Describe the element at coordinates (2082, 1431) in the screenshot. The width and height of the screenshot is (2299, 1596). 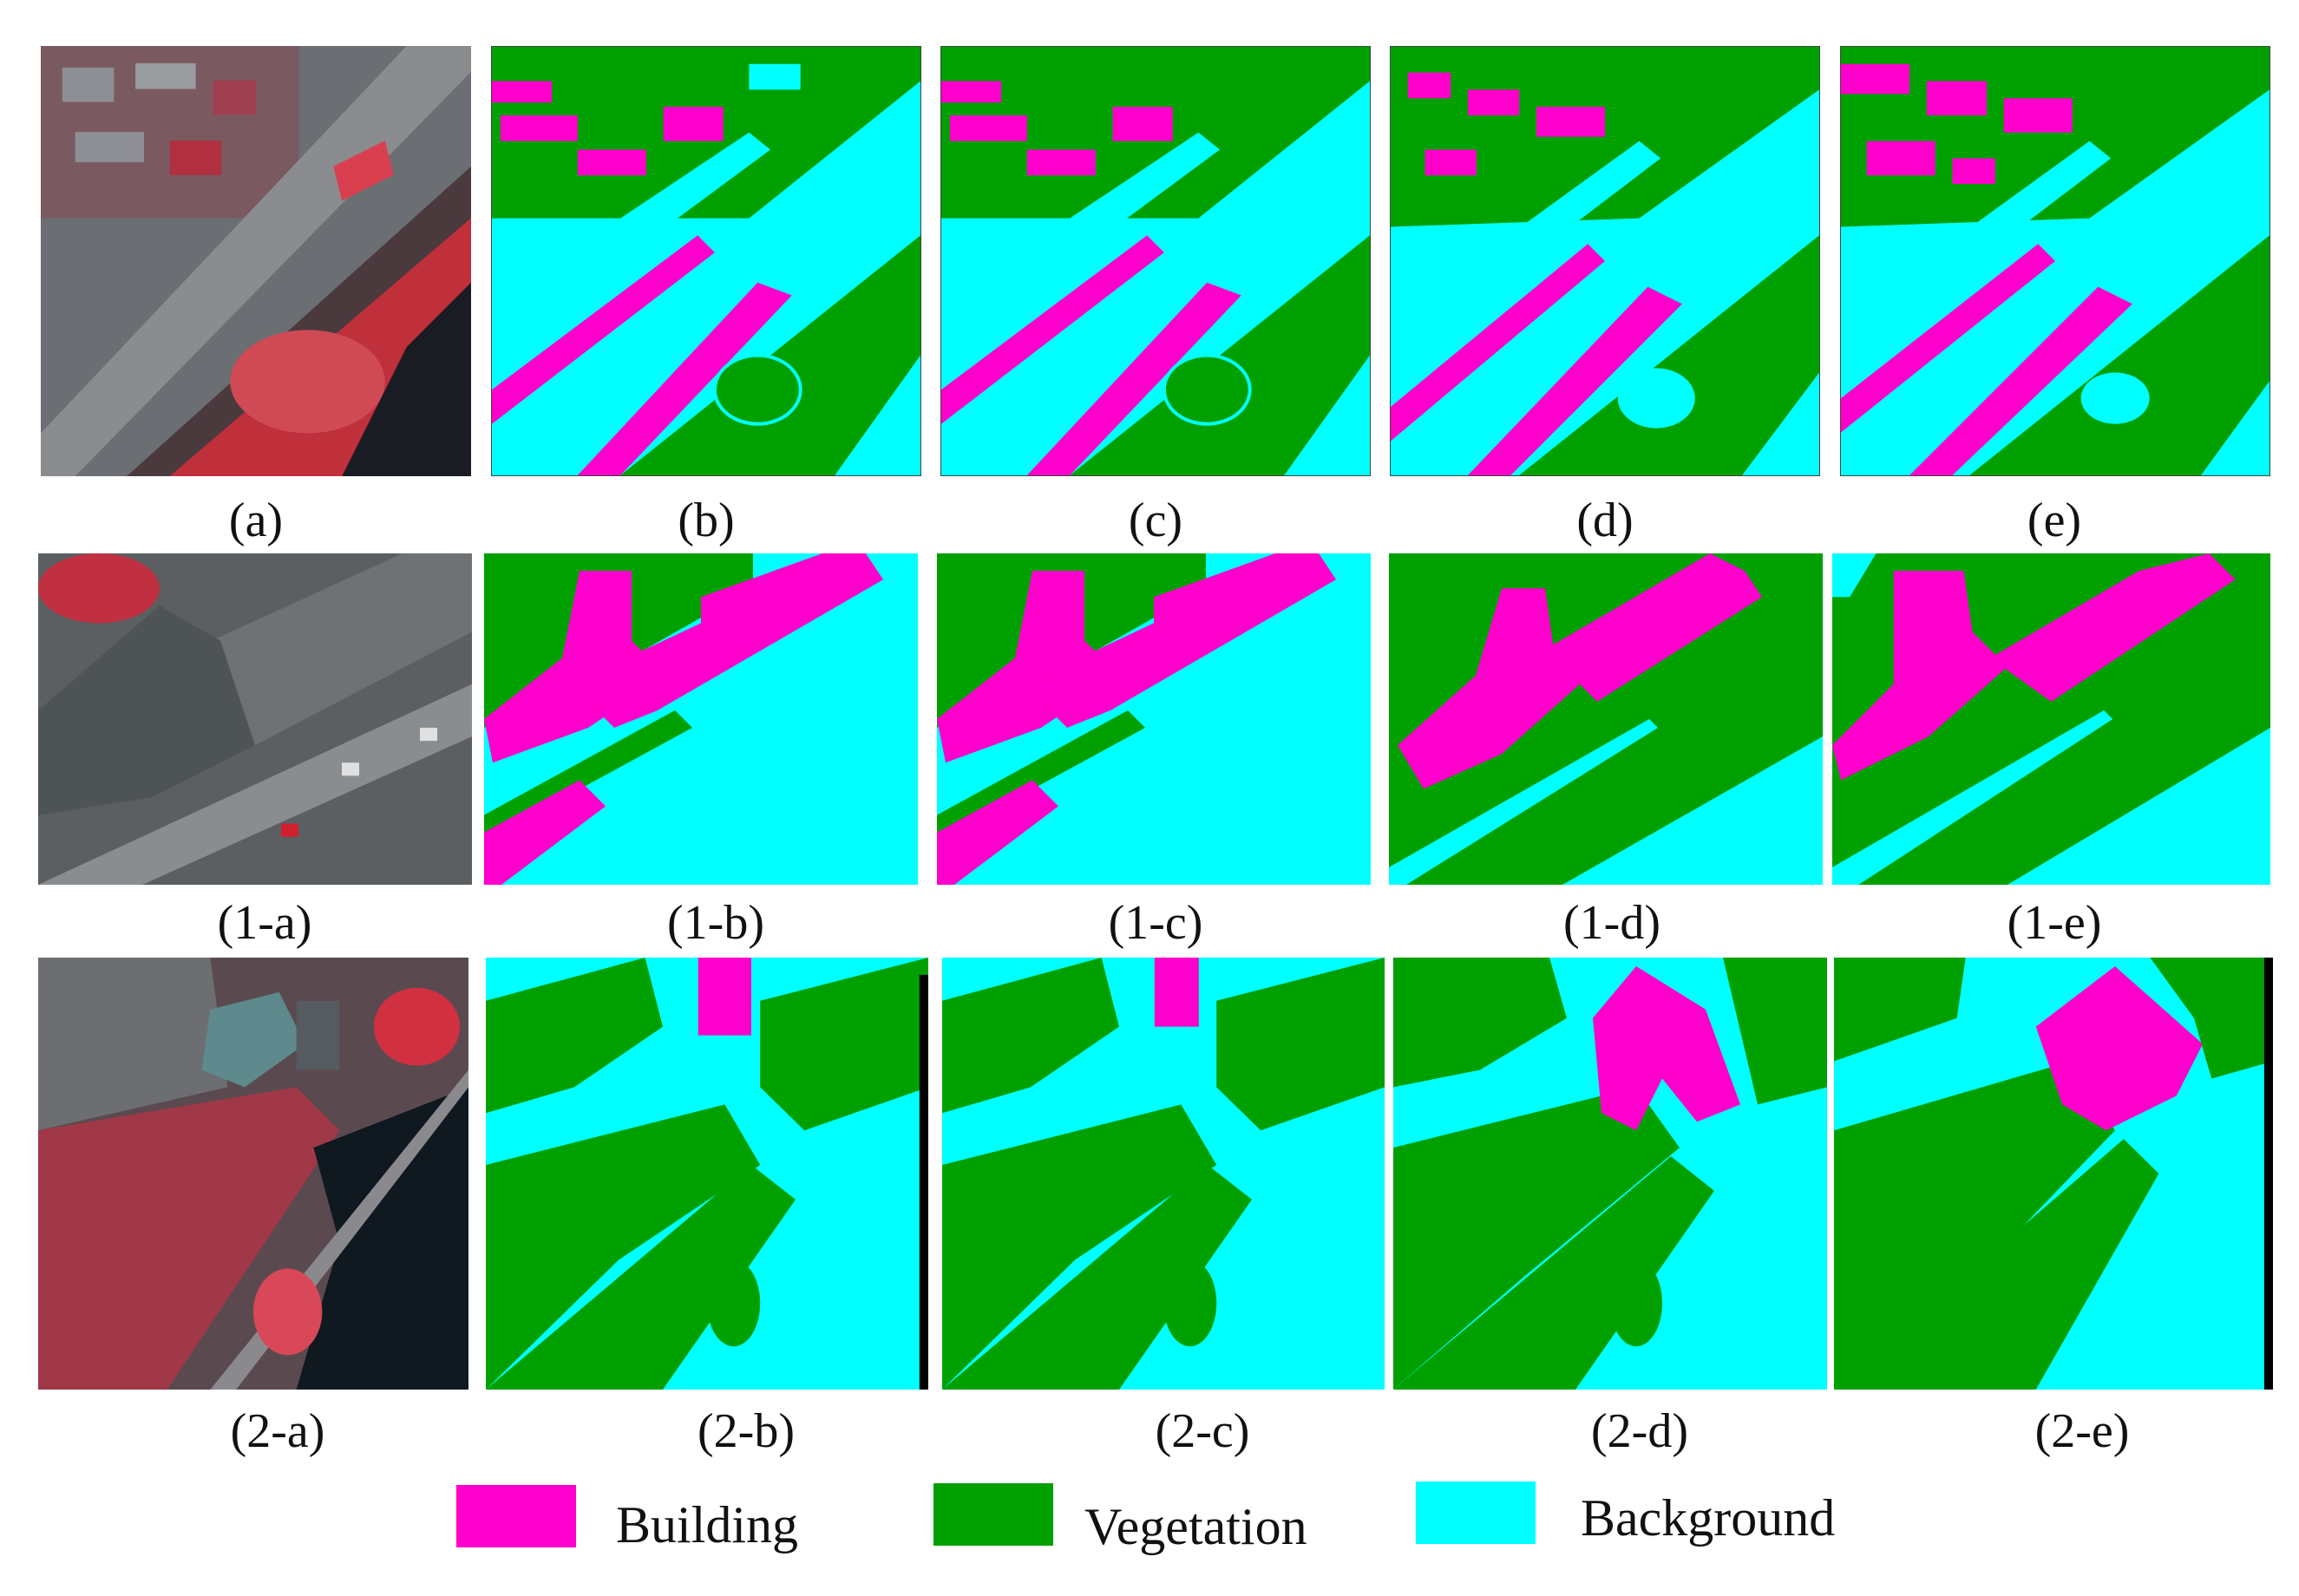
I see `caption-2-e: (2-e)` at that location.